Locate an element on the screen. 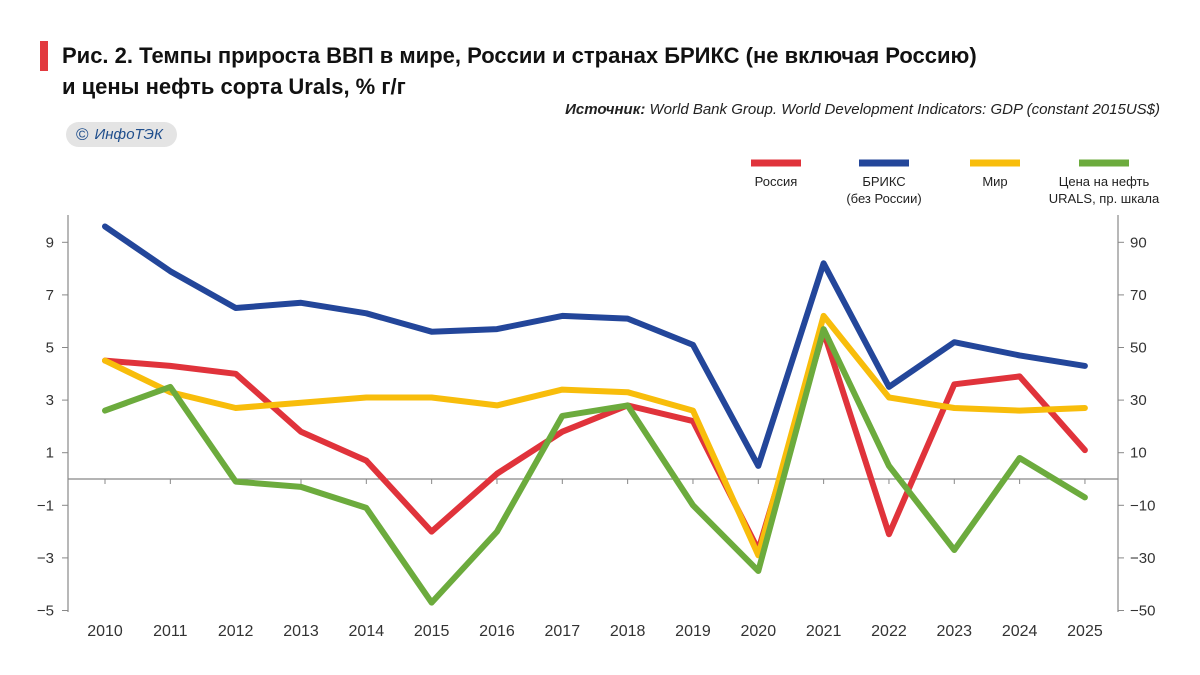  chart-title-line-2: и цены нефть сорта Urals, % г/г is located at coordinates (234, 86).